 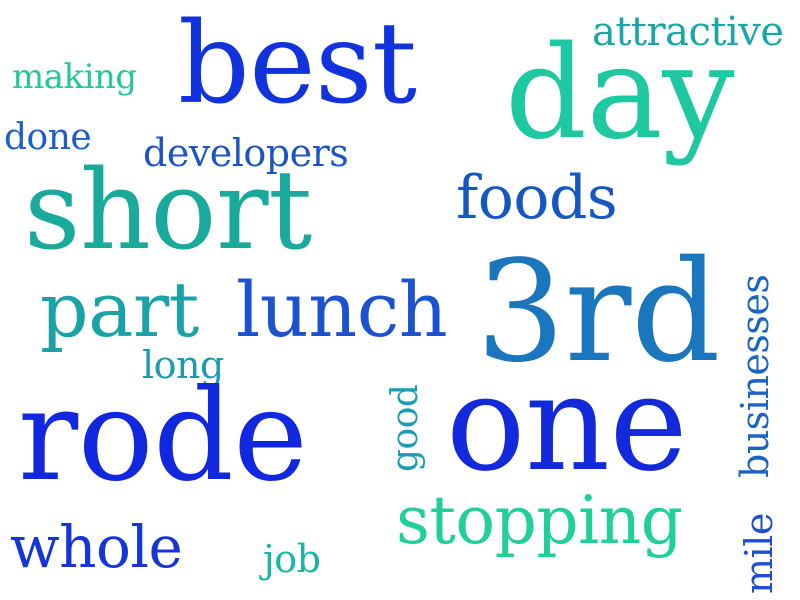 What do you see at coordinates (183, 365) in the screenshot?
I see `word-long: long` at bounding box center [183, 365].